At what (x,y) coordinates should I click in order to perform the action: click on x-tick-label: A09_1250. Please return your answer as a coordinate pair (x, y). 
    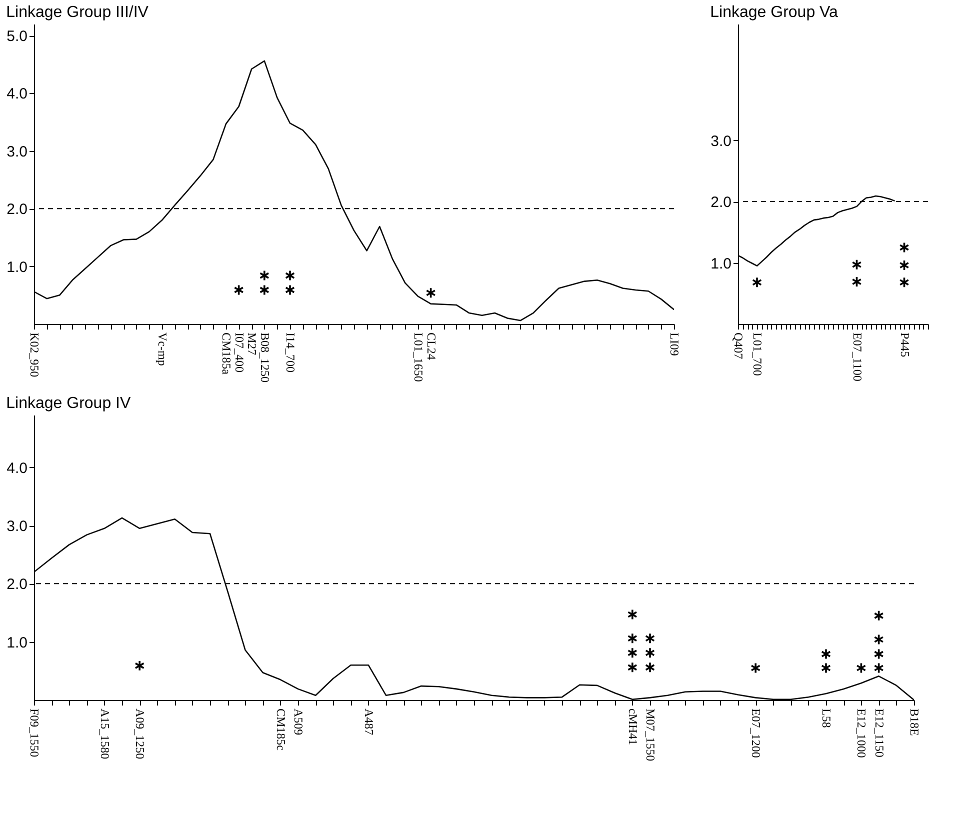
    Looking at the image, I should click on (140, 734).